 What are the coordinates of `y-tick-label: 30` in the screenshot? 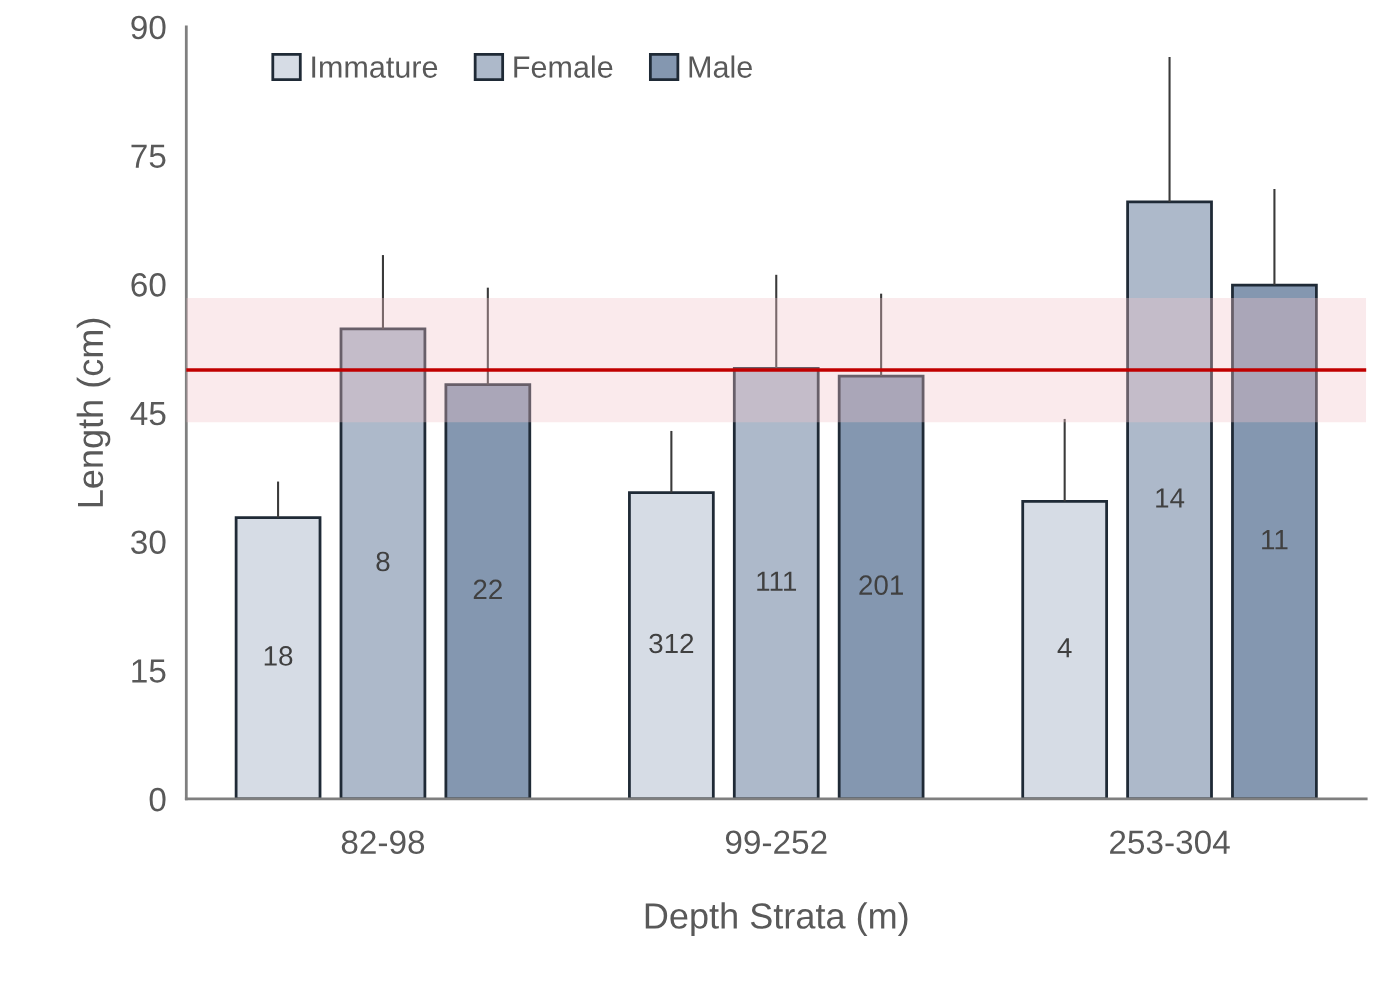 It's located at (148, 542).